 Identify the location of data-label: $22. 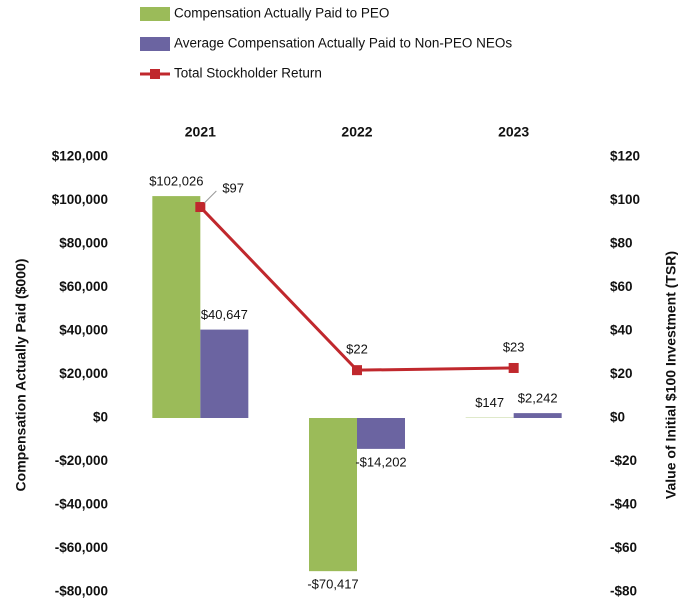
(357, 349).